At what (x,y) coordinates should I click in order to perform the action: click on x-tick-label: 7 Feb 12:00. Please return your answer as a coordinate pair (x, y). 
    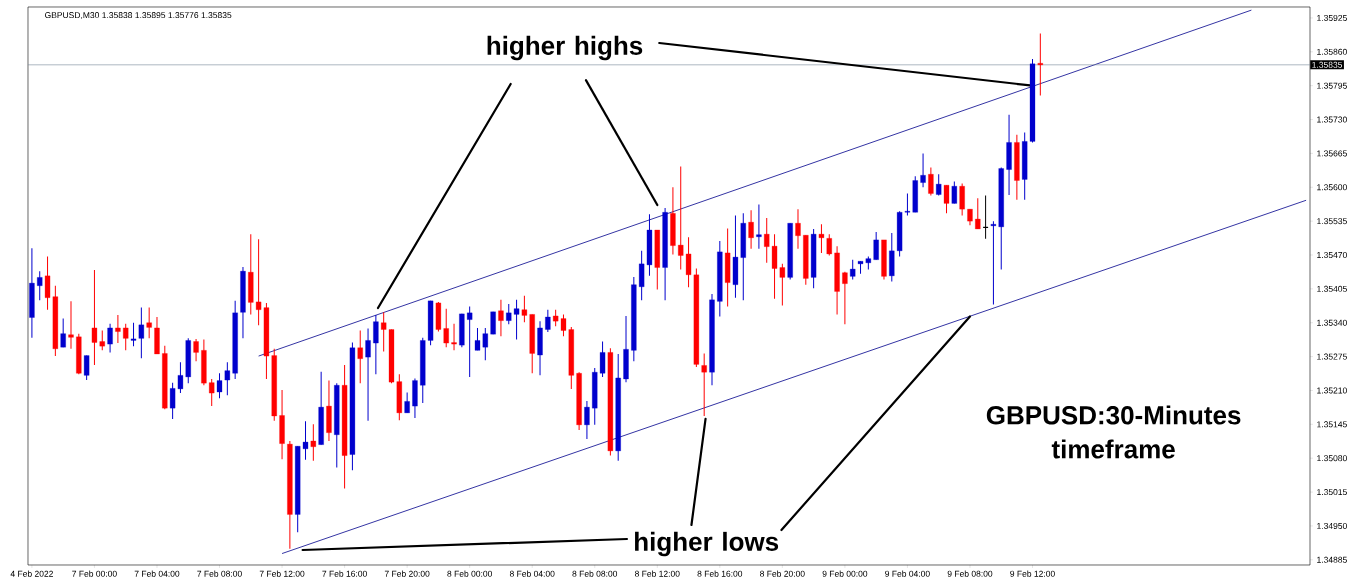
    Looking at the image, I should click on (282, 573).